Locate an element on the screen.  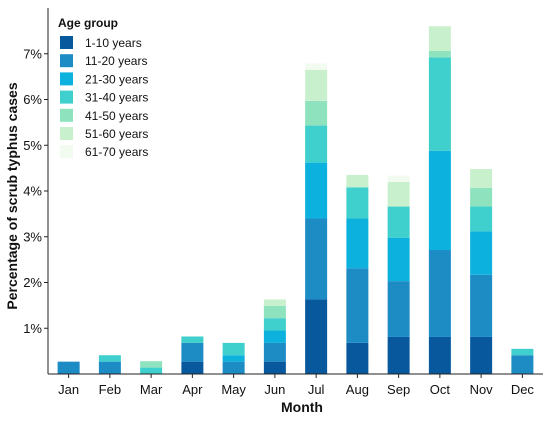
legend-swatch-1-10-years is located at coordinates (66, 42).